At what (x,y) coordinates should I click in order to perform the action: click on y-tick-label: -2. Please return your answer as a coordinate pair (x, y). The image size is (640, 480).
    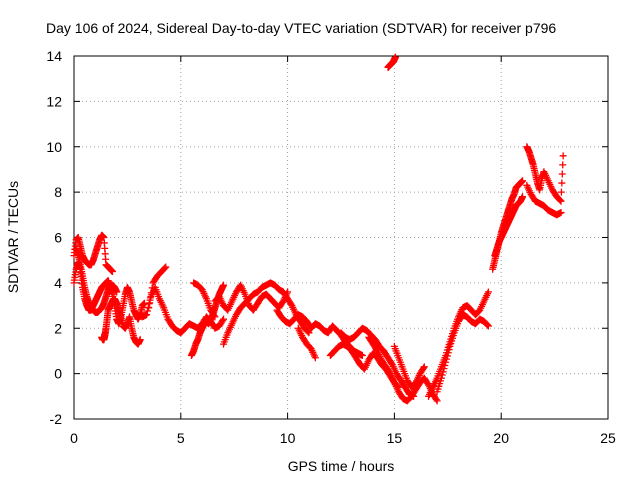
    Looking at the image, I should click on (56, 419).